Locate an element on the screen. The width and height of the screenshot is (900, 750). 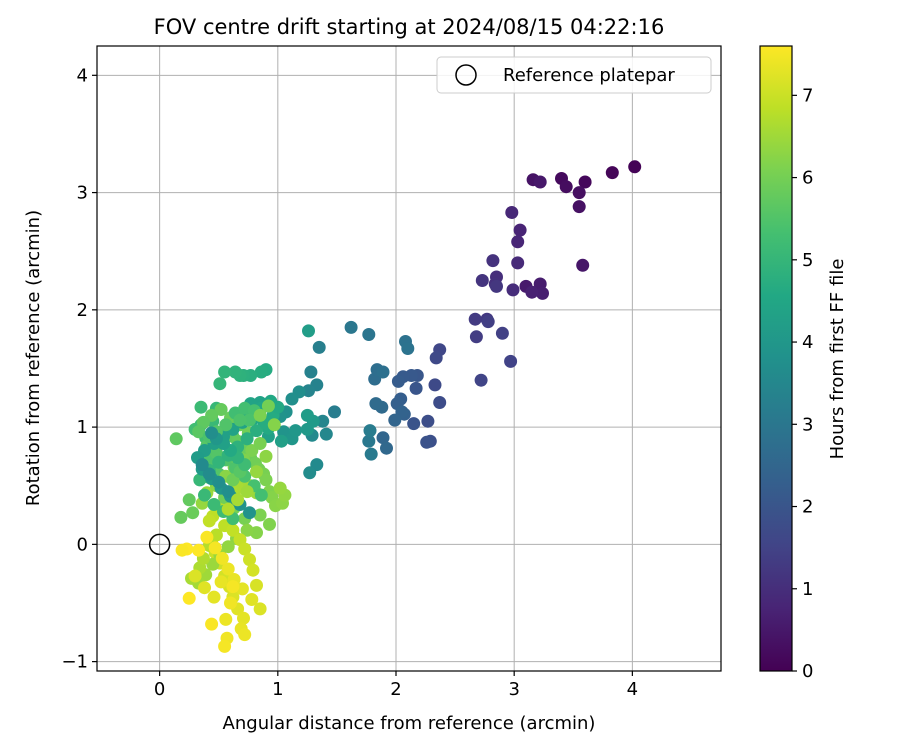
x-tick-label: 4 is located at coordinates (632, 689).